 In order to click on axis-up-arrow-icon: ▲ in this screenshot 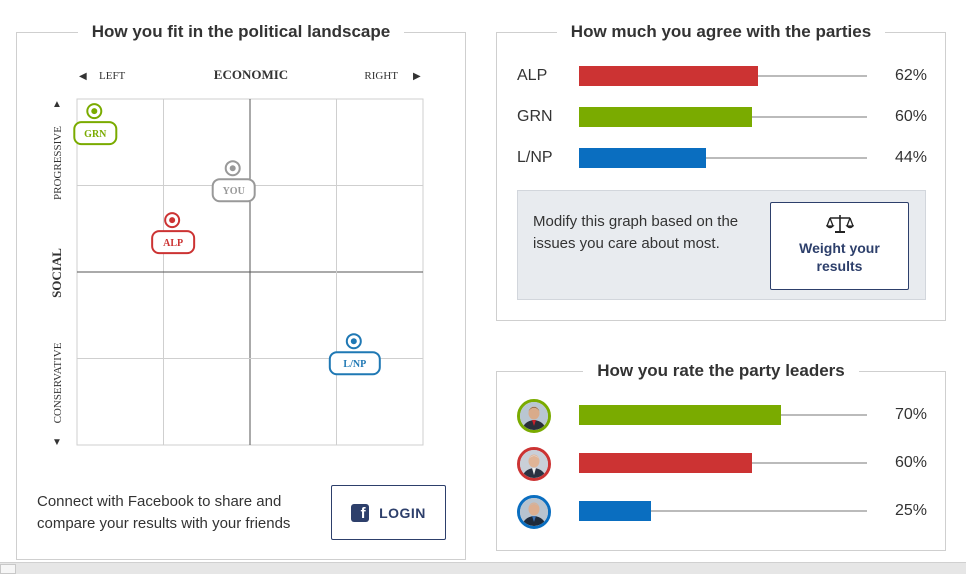, I will do `click(57, 104)`.